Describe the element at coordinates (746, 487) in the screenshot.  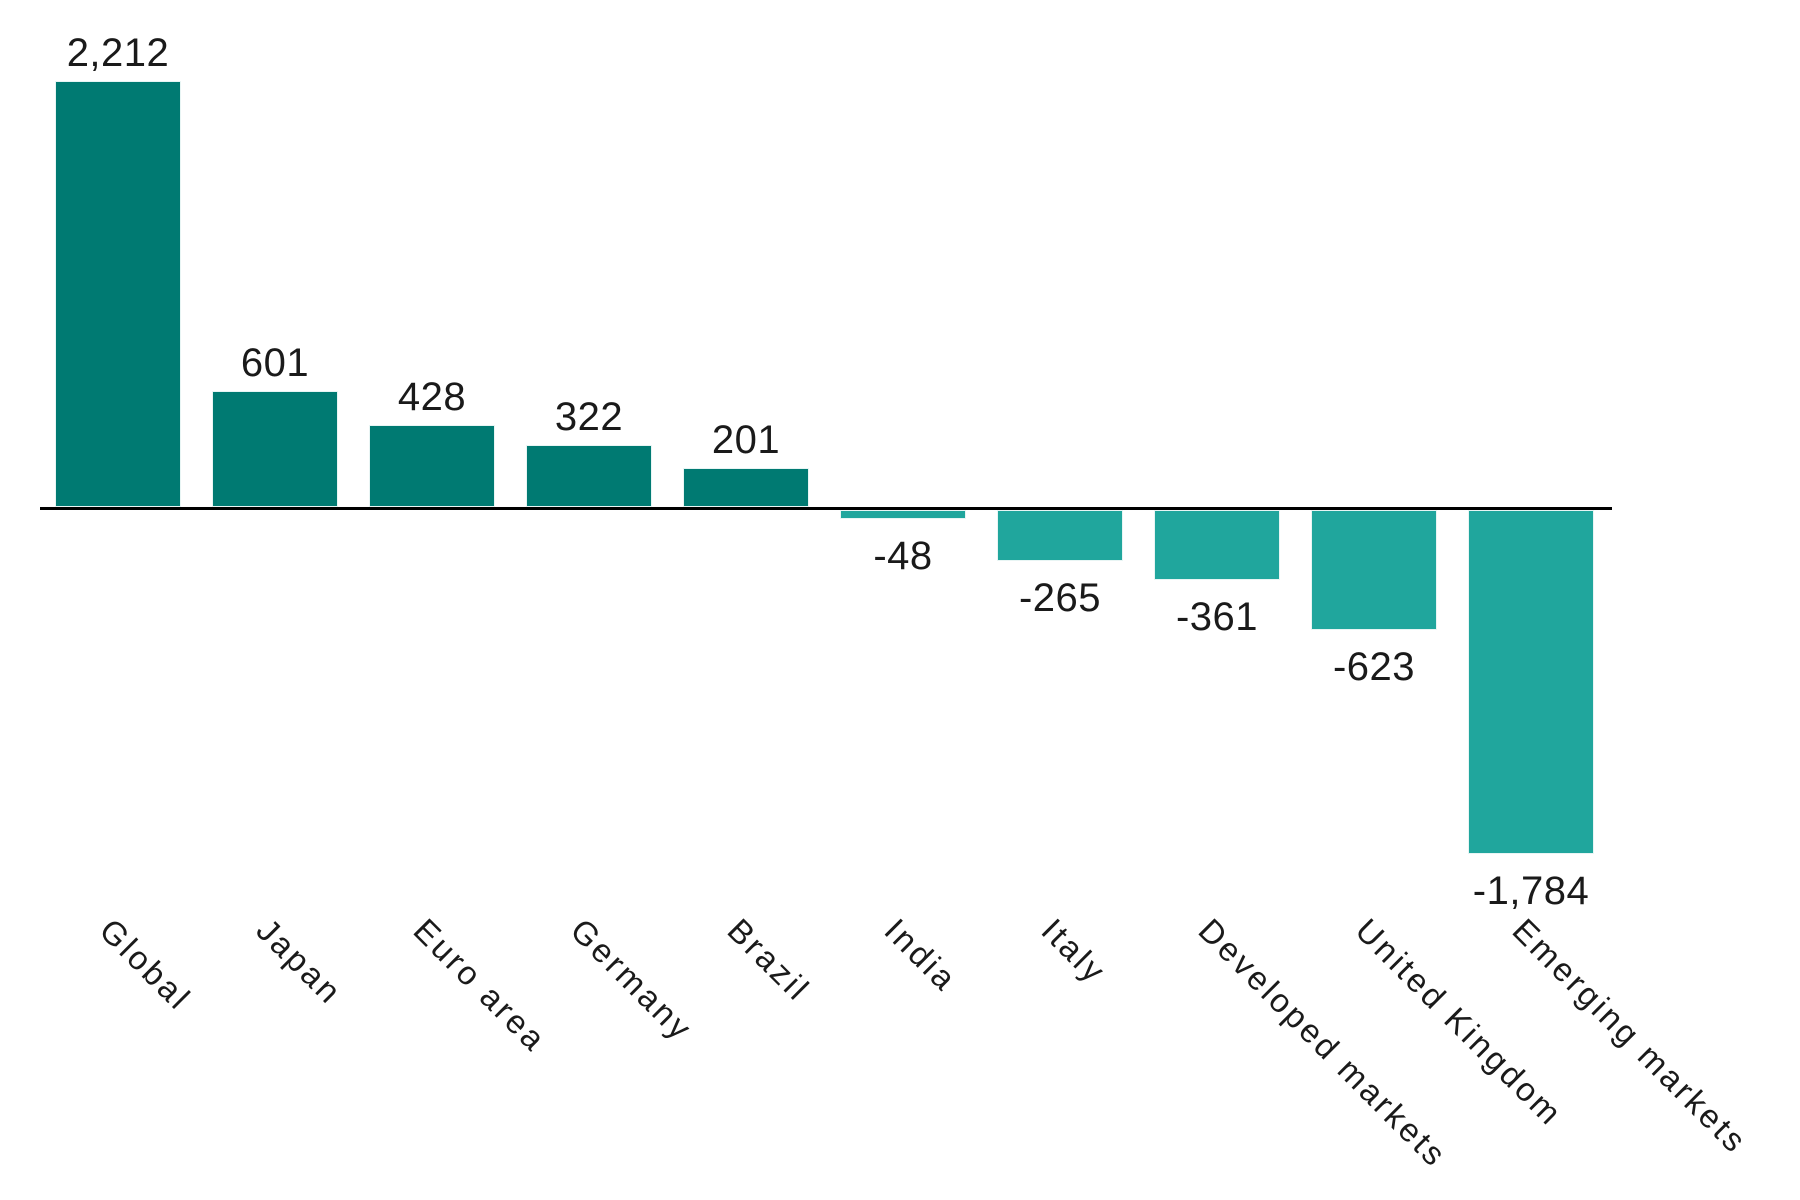
I see `bar-brazil` at that location.